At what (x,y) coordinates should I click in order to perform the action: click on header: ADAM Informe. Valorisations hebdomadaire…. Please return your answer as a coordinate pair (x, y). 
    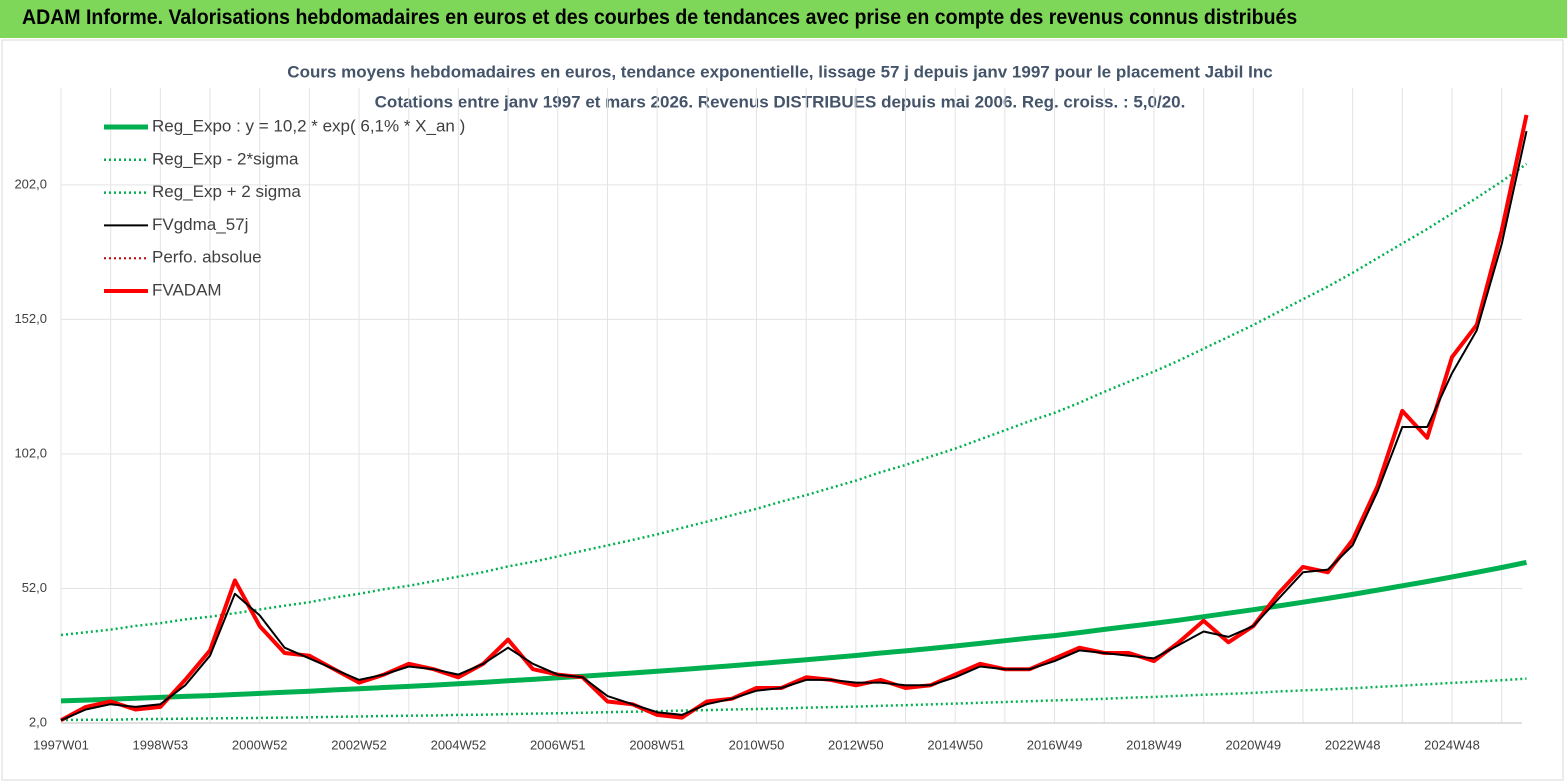
    Looking at the image, I should click on (783, 19).